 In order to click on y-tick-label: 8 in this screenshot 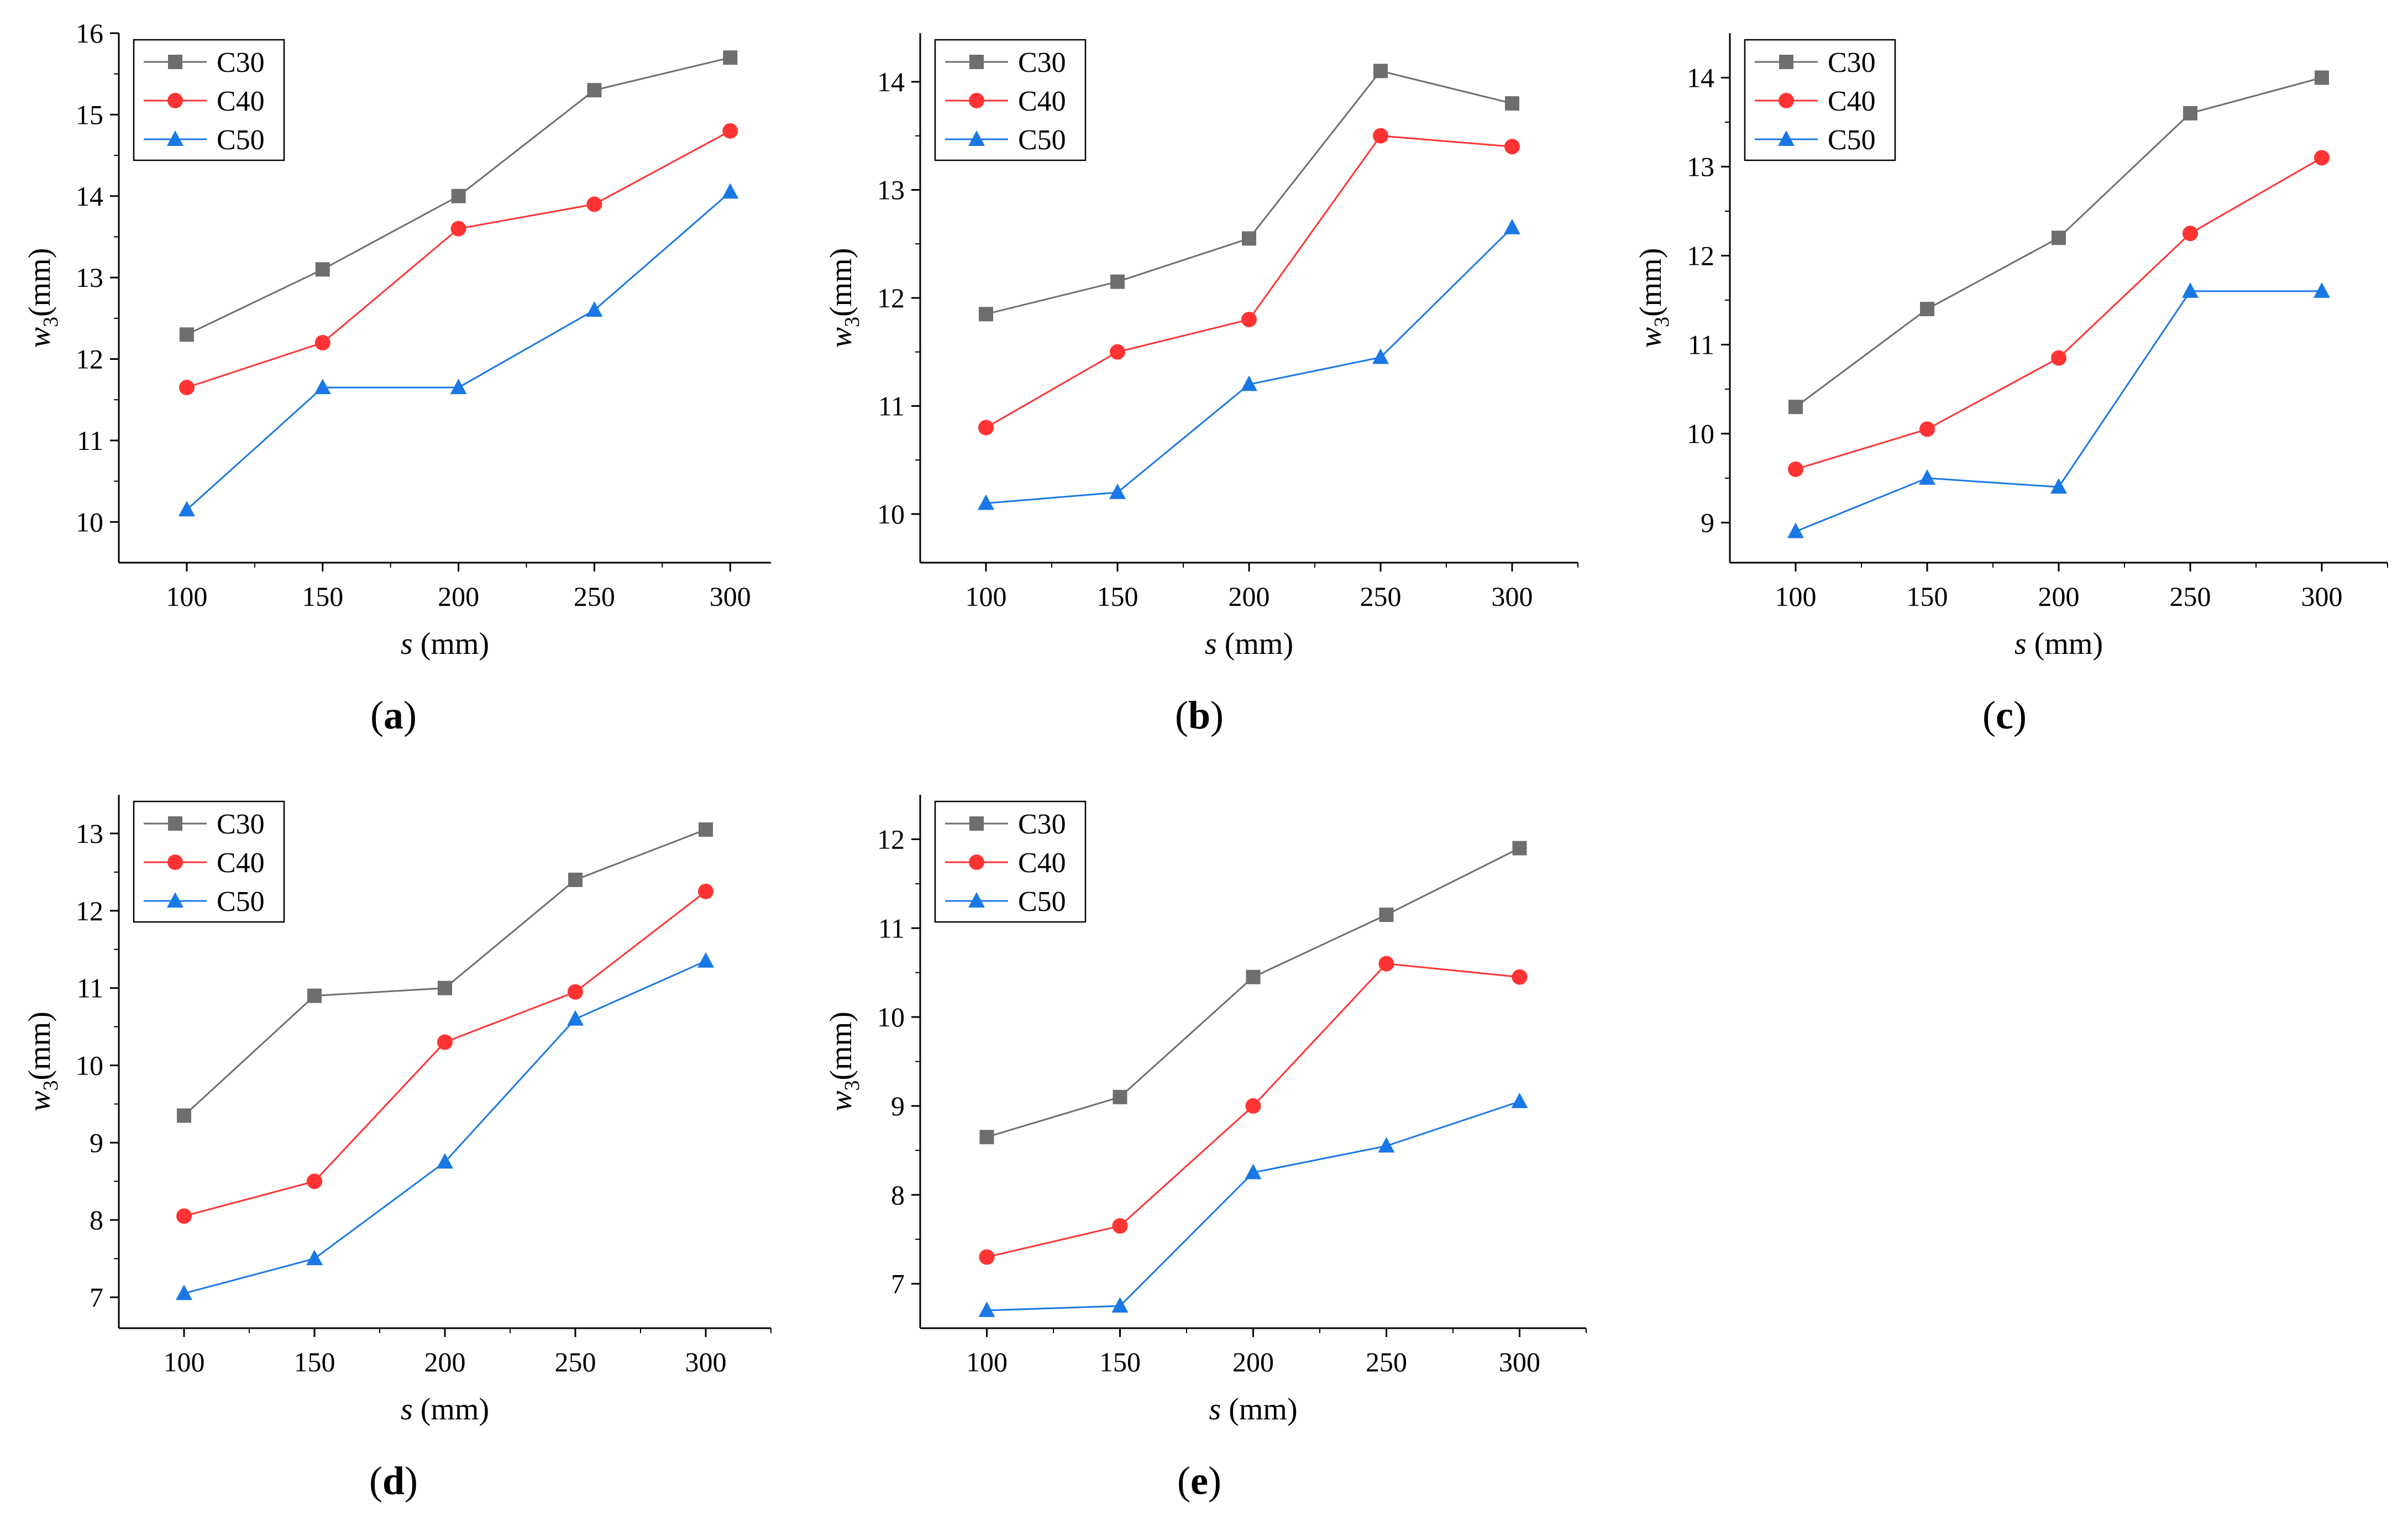, I will do `click(898, 1195)`.